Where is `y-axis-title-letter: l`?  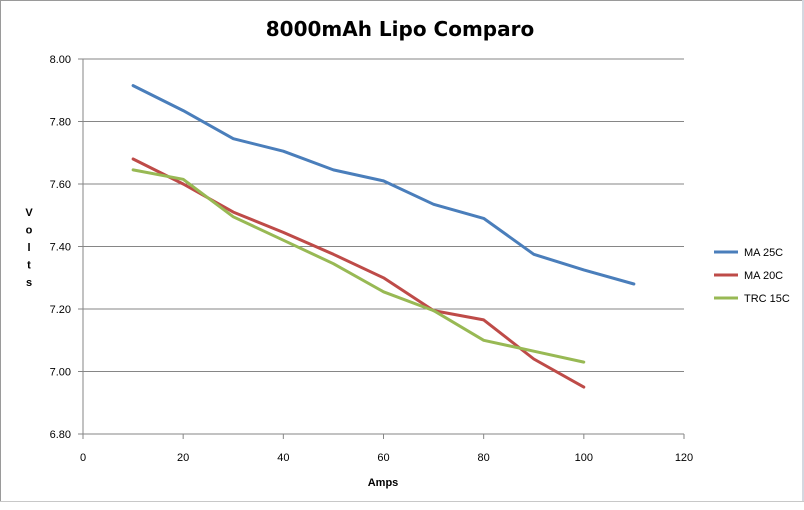
y-axis-title-letter: l is located at coordinates (28, 248).